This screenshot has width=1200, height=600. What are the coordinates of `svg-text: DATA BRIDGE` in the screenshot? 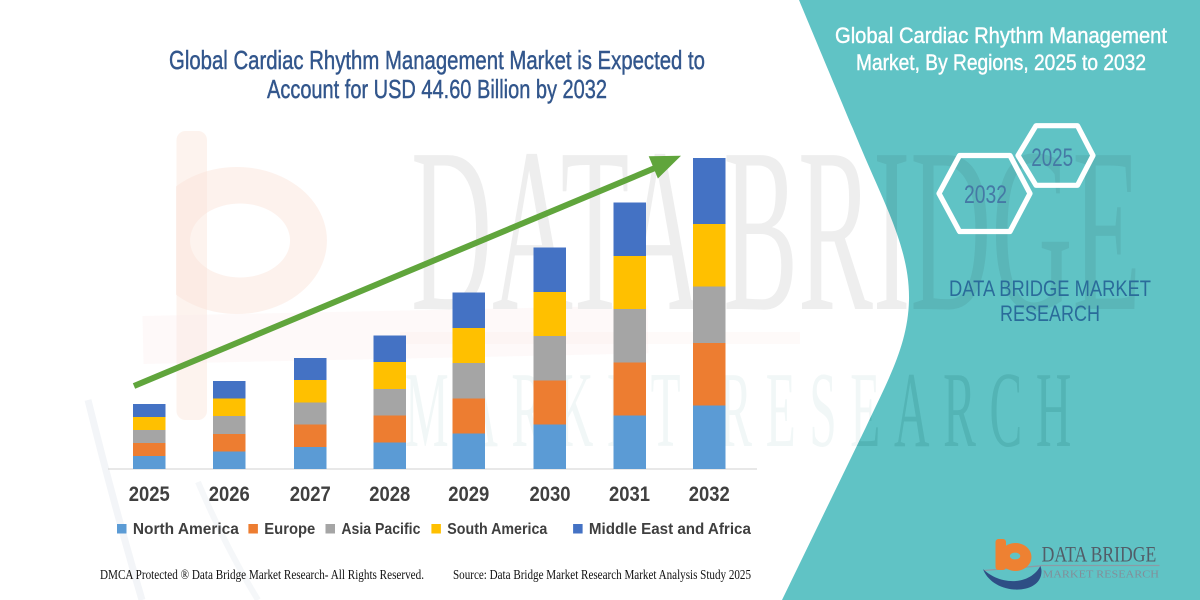 It's located at (1099, 554).